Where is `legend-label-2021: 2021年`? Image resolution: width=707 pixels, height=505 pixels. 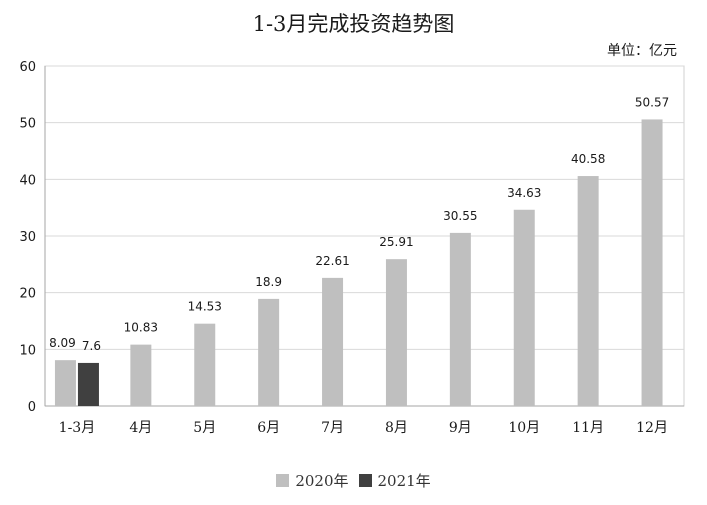 legend-label-2021: 2021年 is located at coordinates (404, 481).